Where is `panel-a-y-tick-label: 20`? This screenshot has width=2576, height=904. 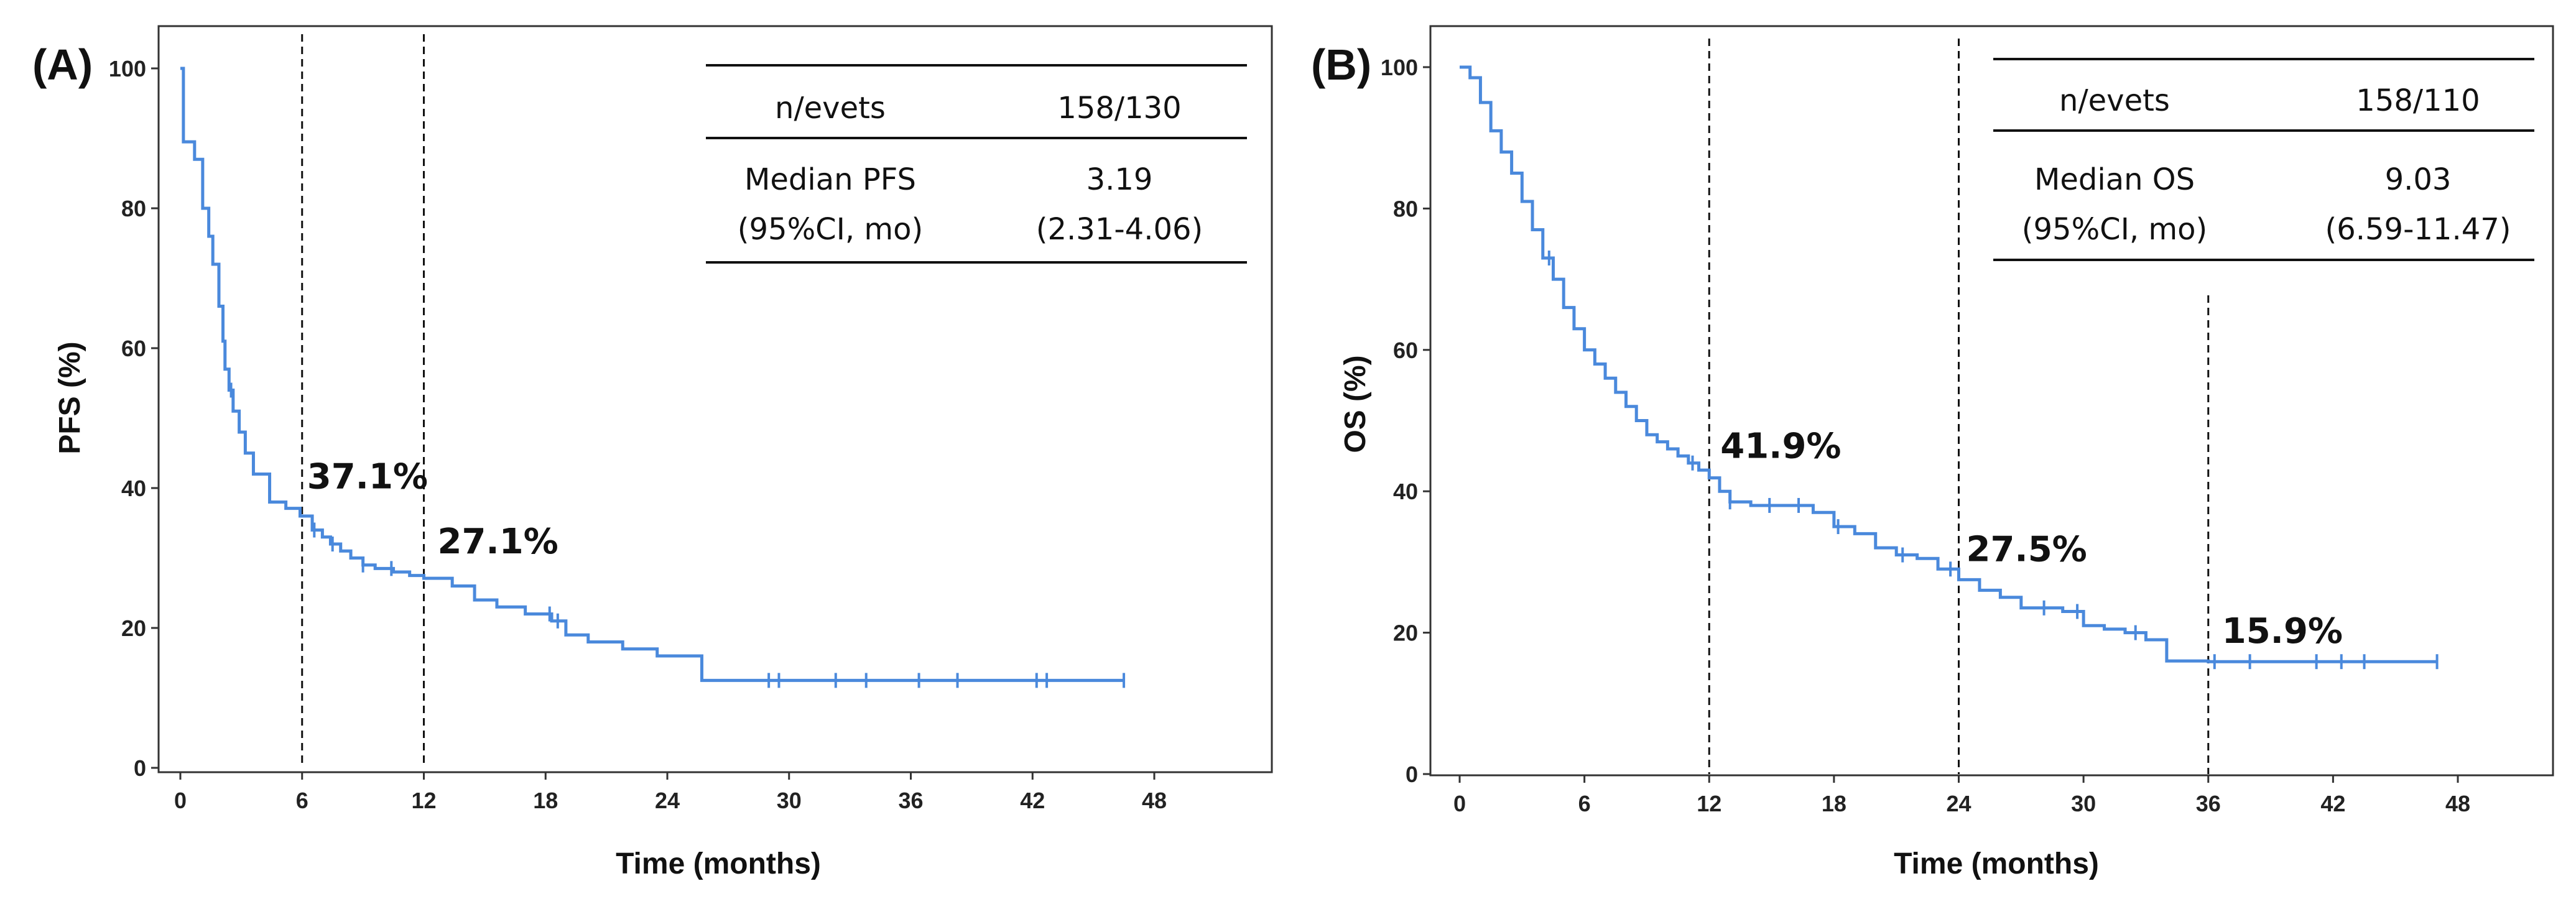 panel-a-y-tick-label: 20 is located at coordinates (133, 628).